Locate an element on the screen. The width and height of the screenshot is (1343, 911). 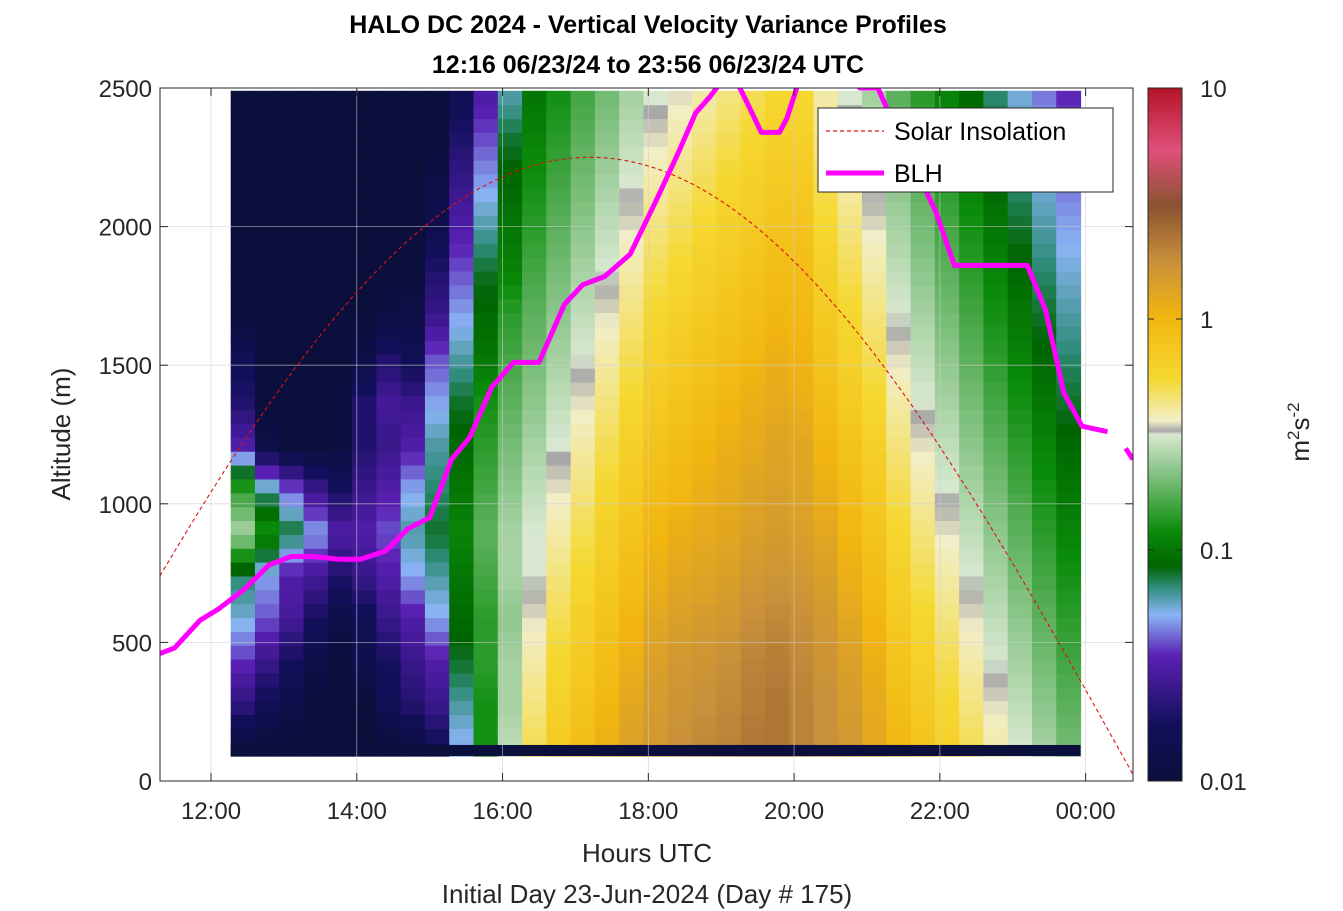
x-tick-label: 18:00 is located at coordinates (648, 811).